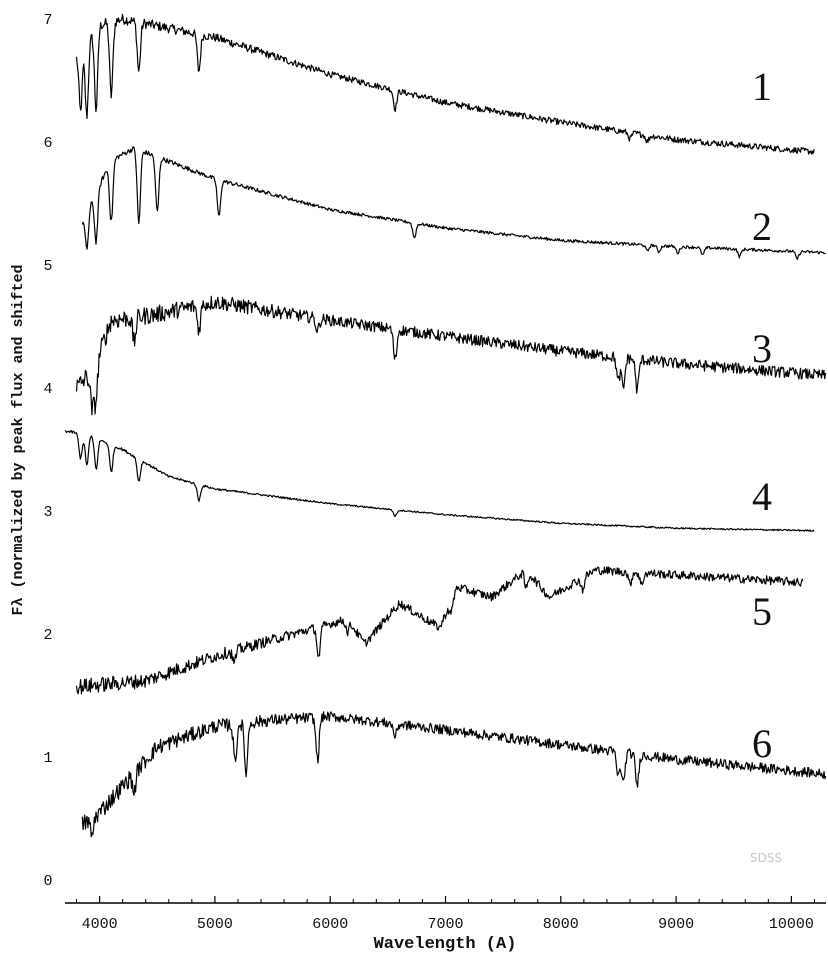  Describe the element at coordinates (676, 924) in the screenshot. I see `x-tick-label: 9000` at that location.